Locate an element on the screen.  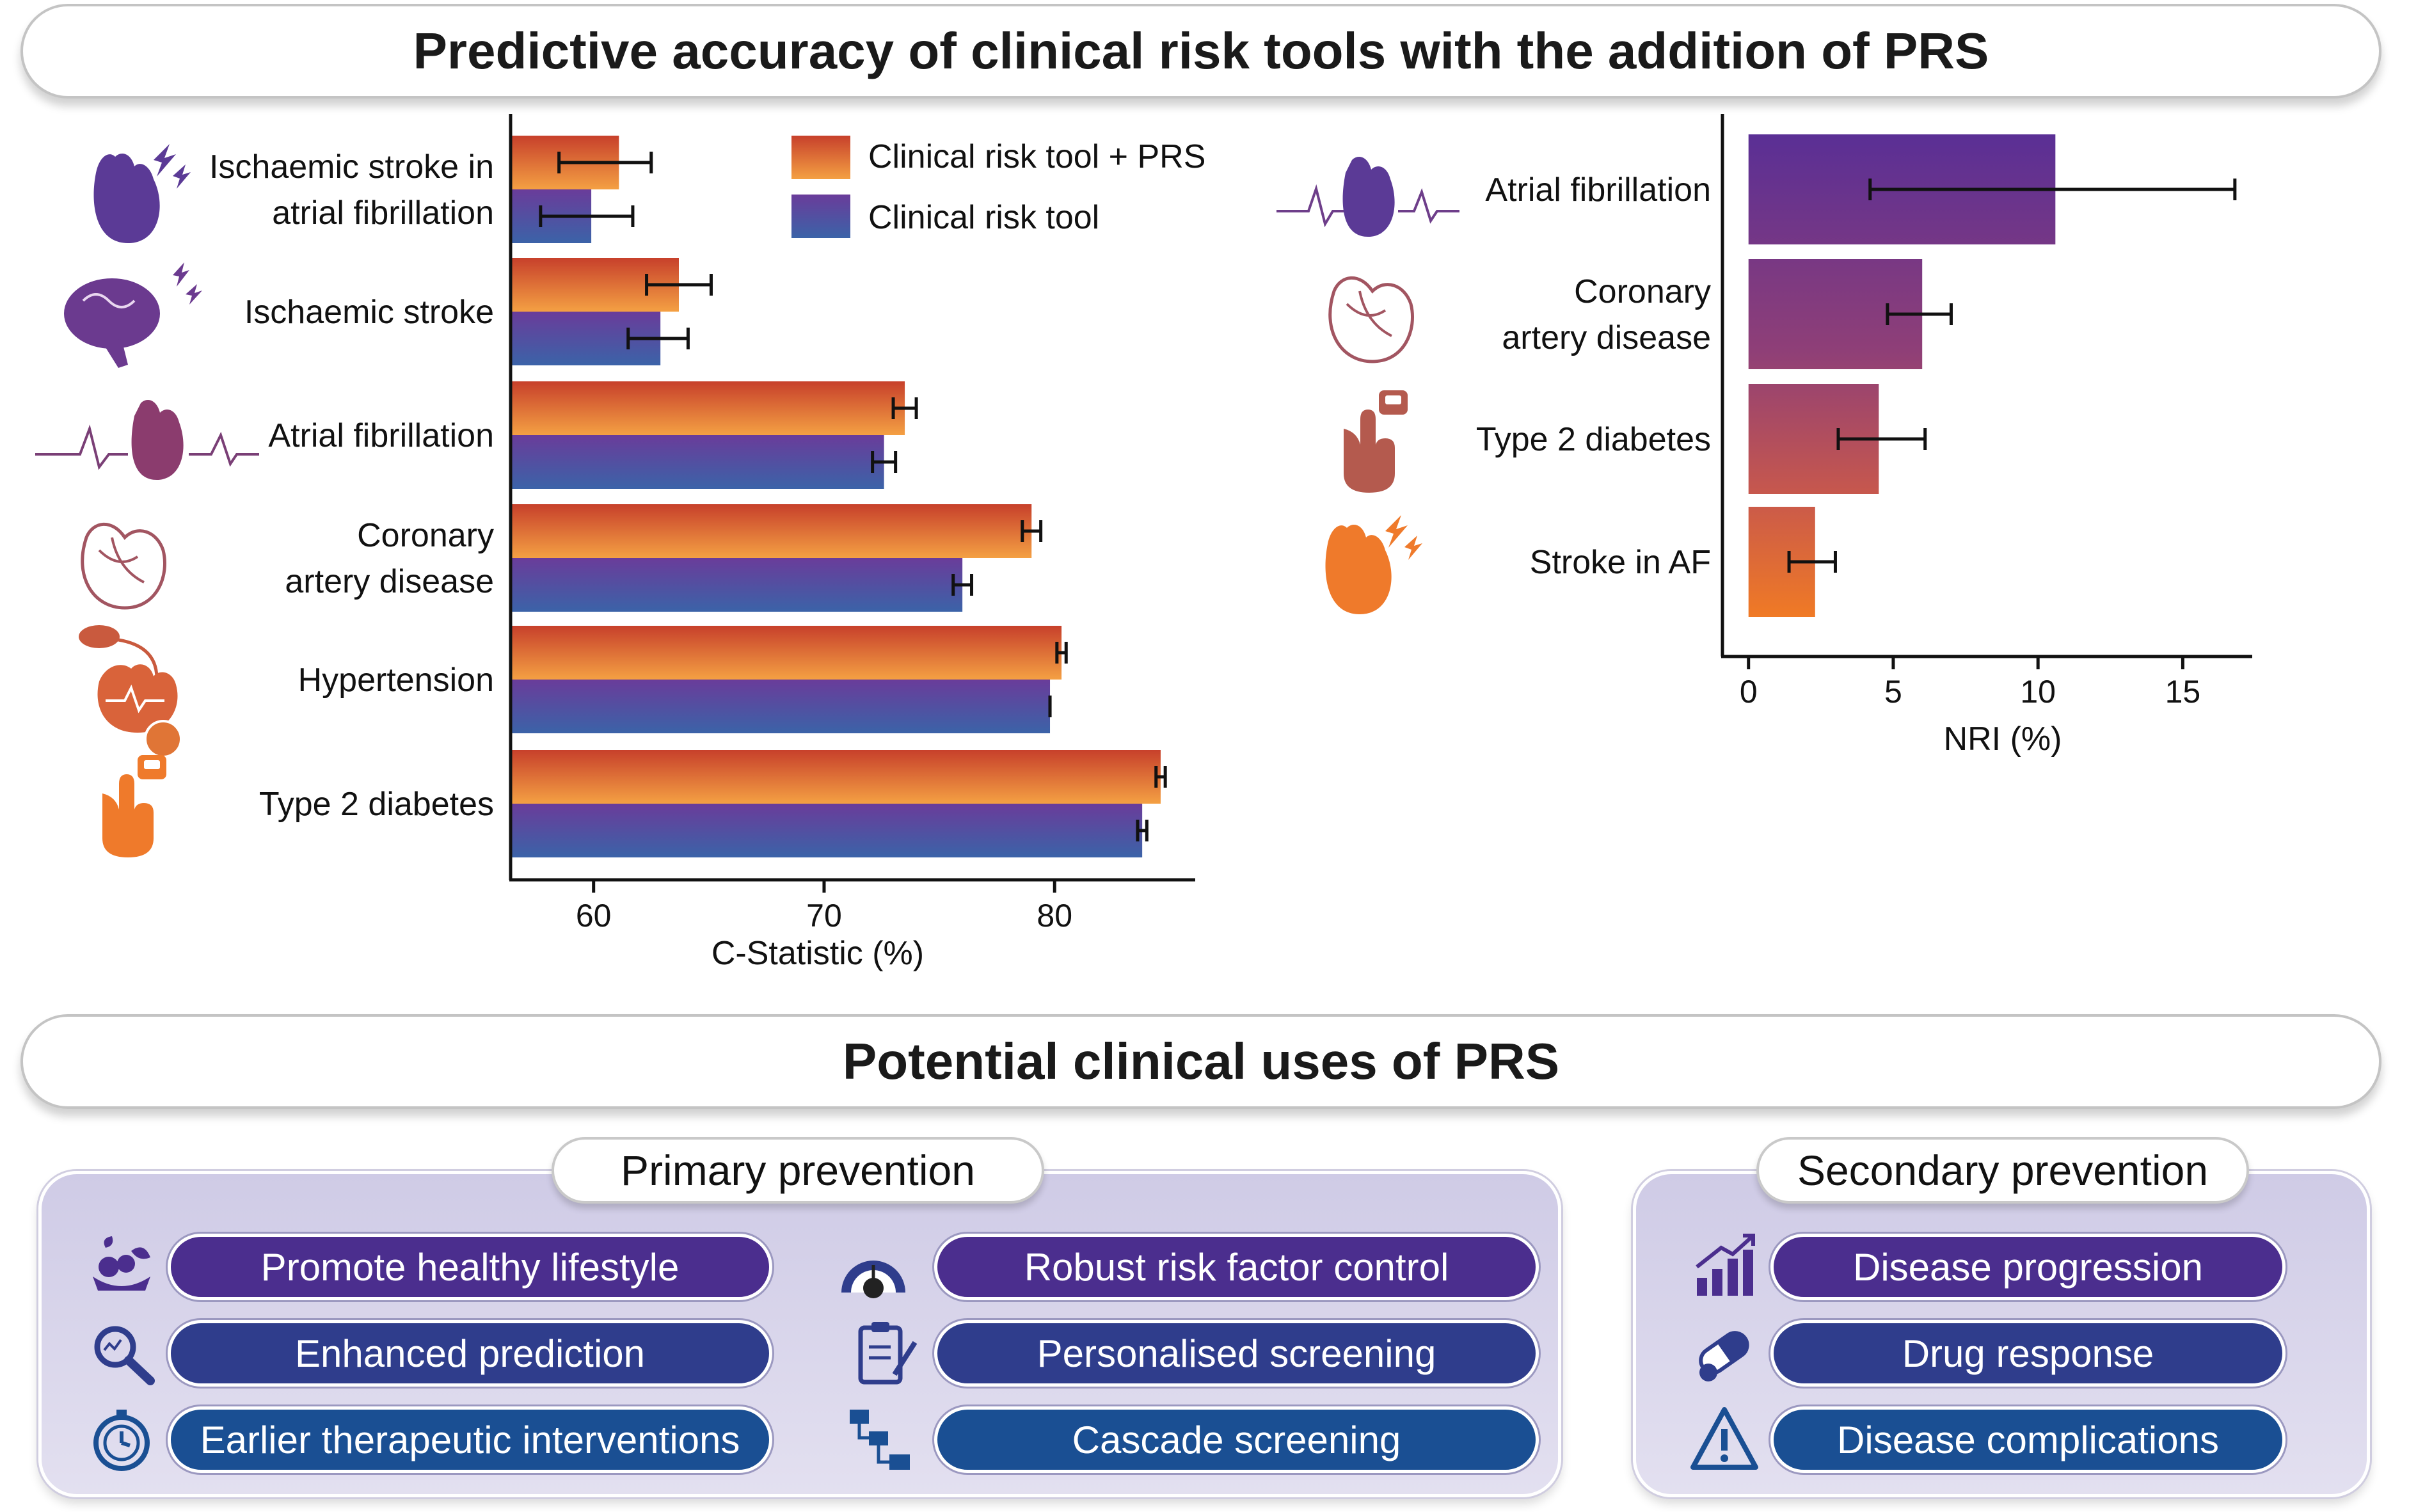
cascade-icon is located at coordinates (880, 1440).